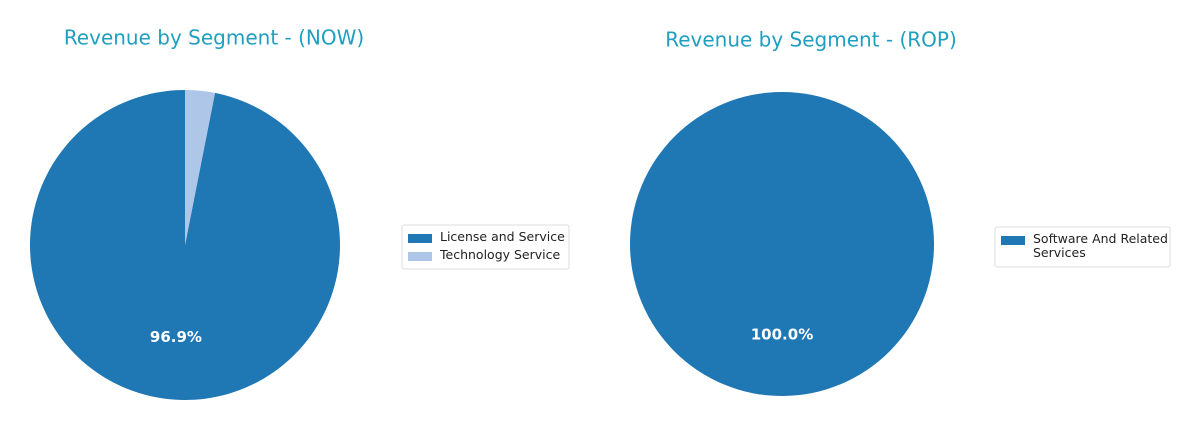 Image resolution: width=1200 pixels, height=430 pixels. I want to click on slice-label: 96.9%, so click(176, 337).